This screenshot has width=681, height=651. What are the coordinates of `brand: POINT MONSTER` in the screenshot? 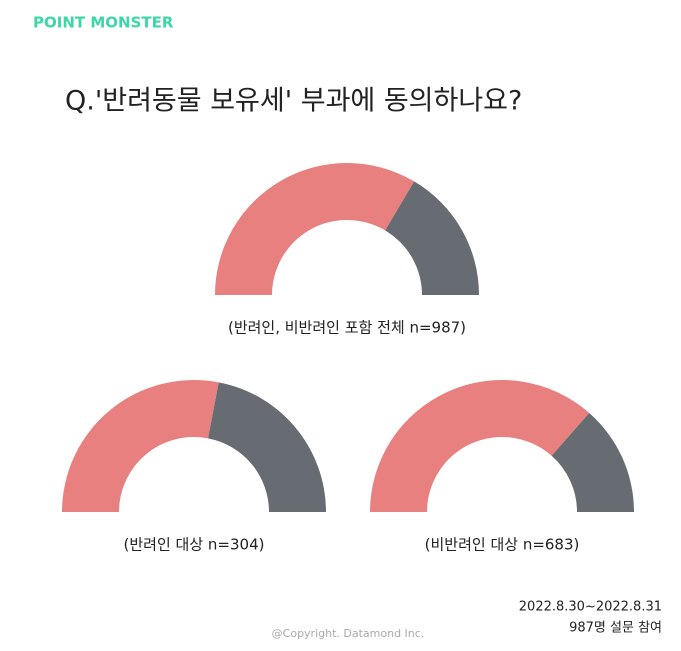 It's located at (103, 23).